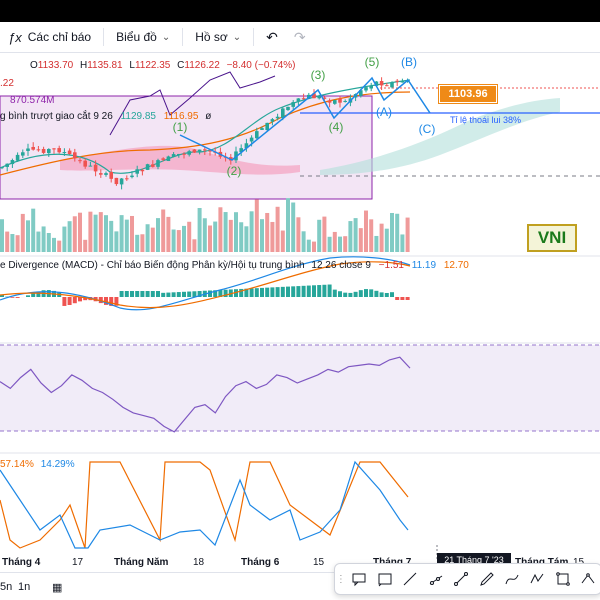 This screenshot has height=600, width=600. Describe the element at coordinates (435, 579) in the screenshot. I see `ray-tool-icon` at that location.